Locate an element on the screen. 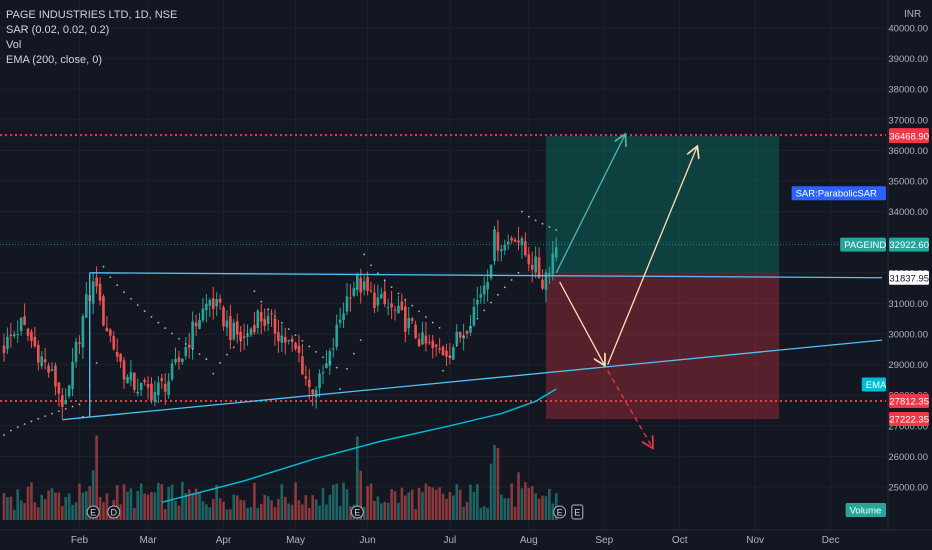  volume-label: Volume is located at coordinates (866, 511).